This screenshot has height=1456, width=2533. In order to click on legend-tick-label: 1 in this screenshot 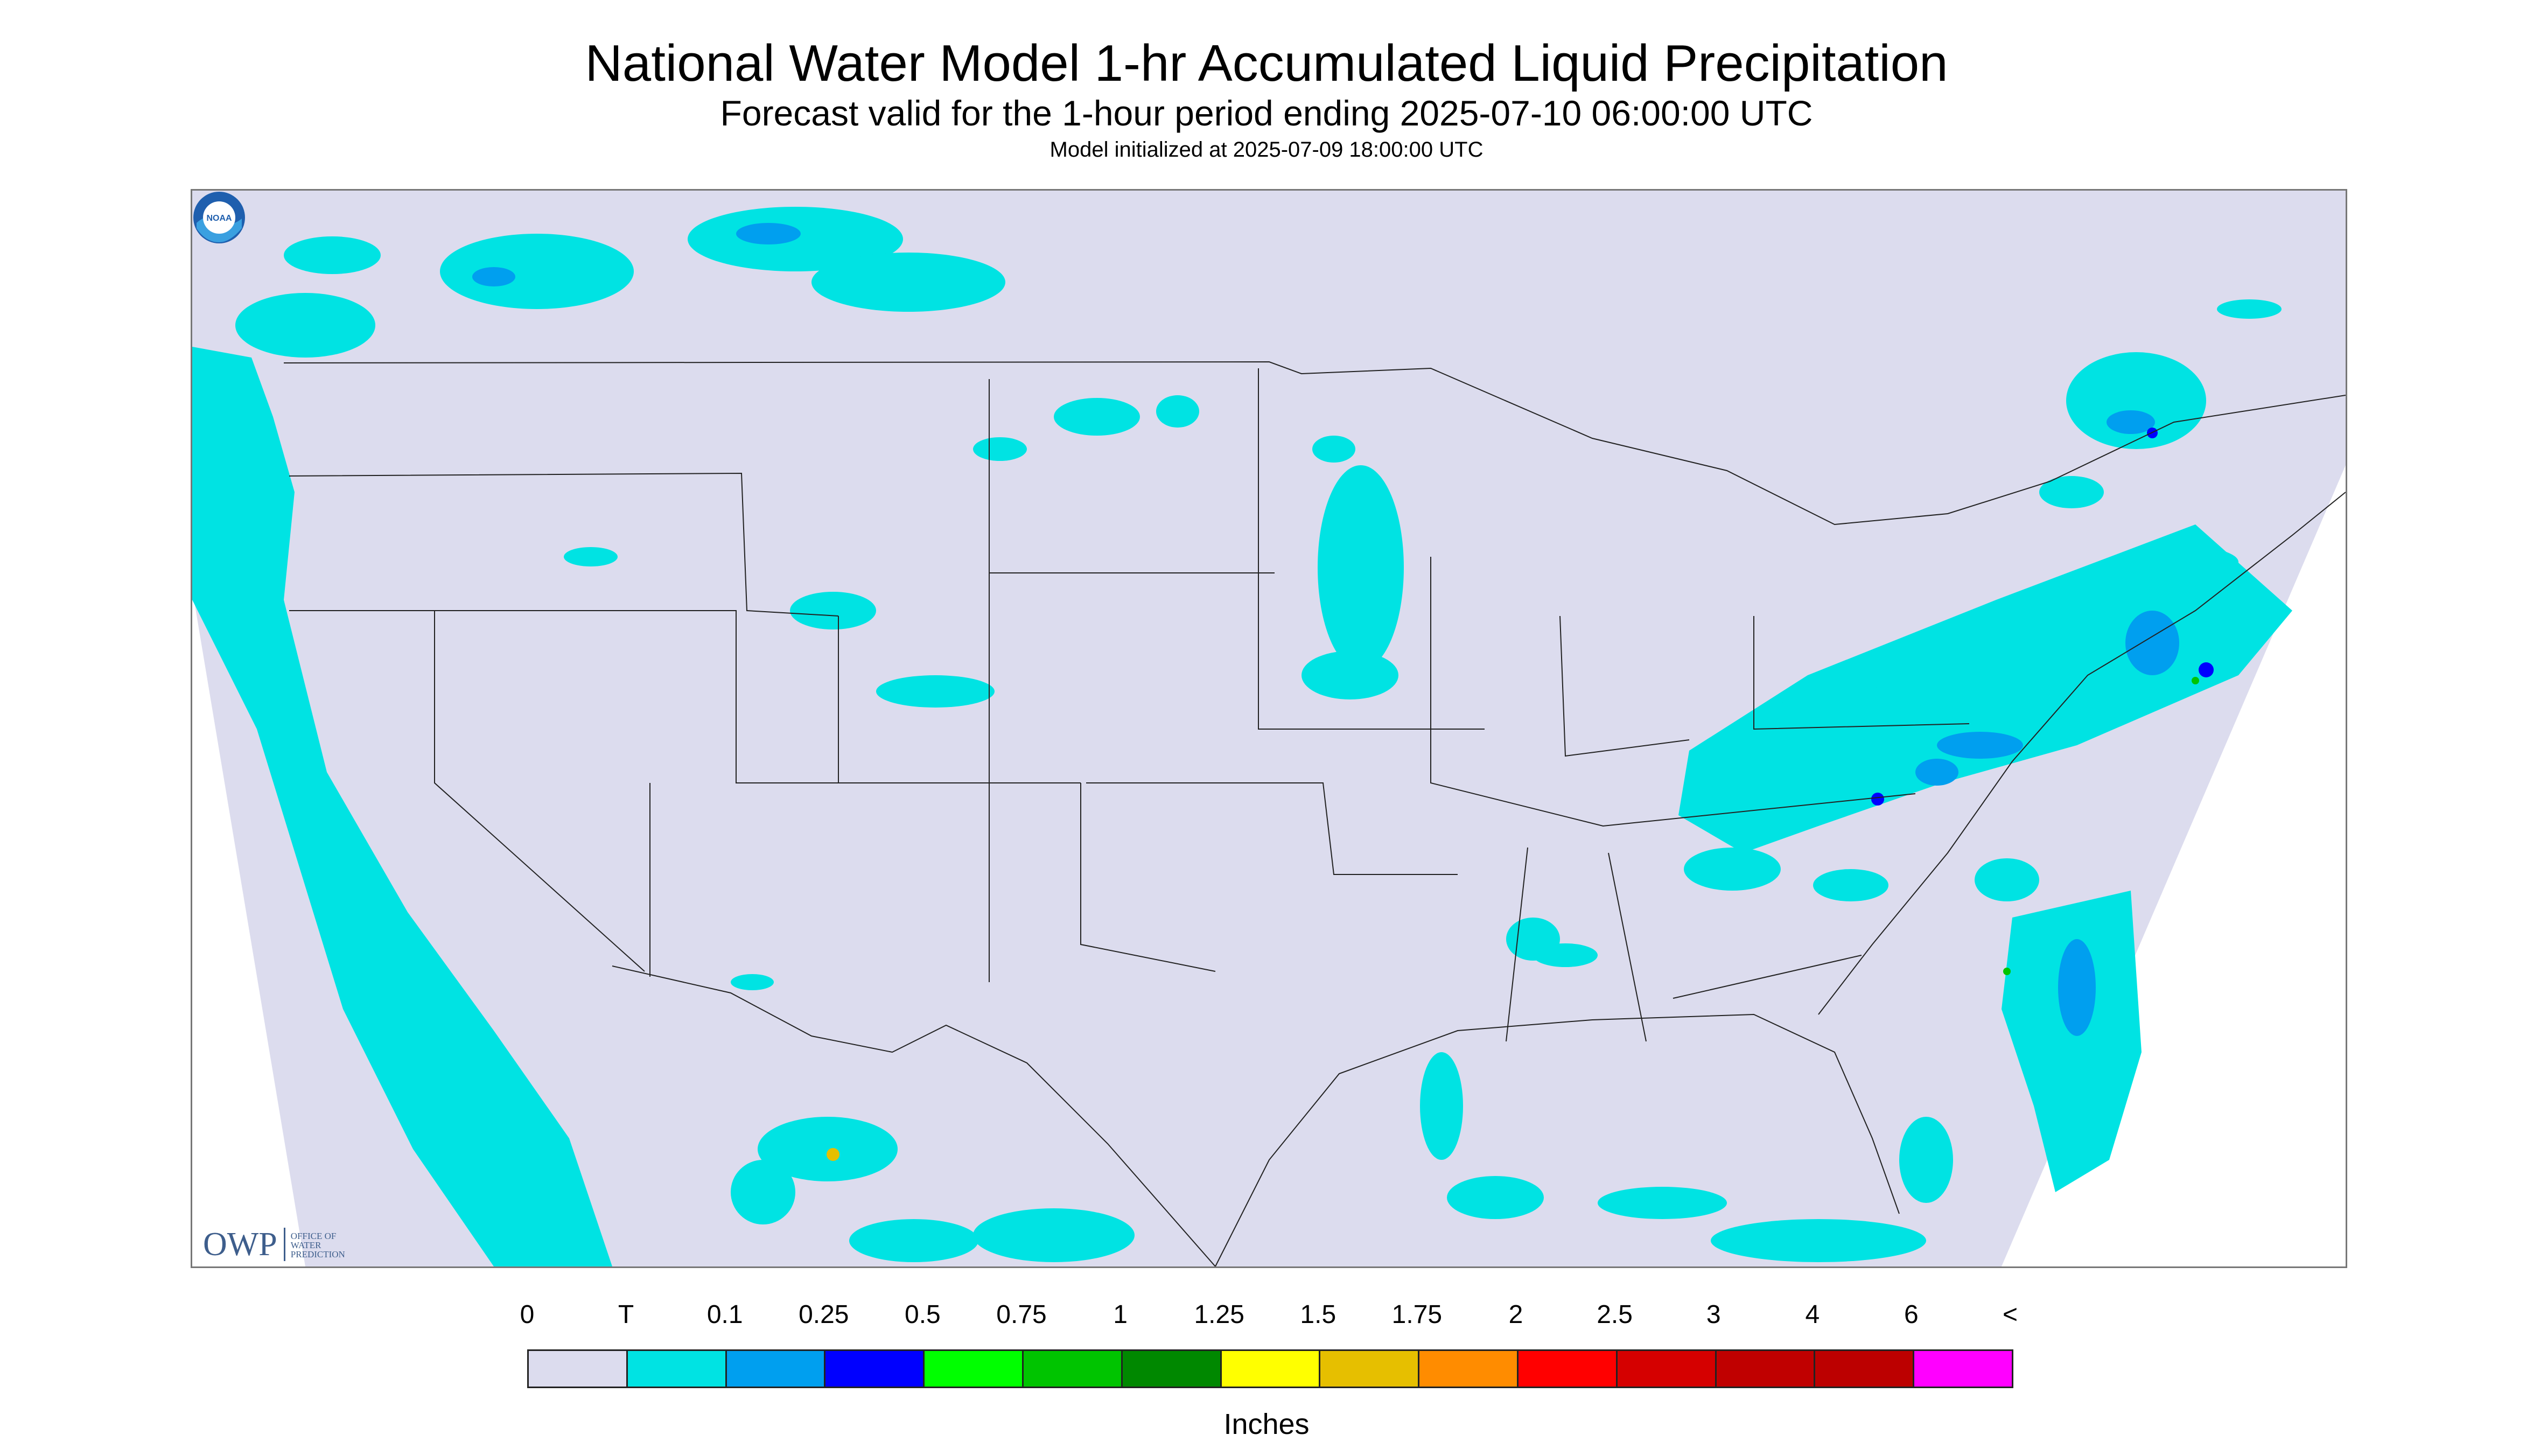, I will do `click(1121, 1314)`.